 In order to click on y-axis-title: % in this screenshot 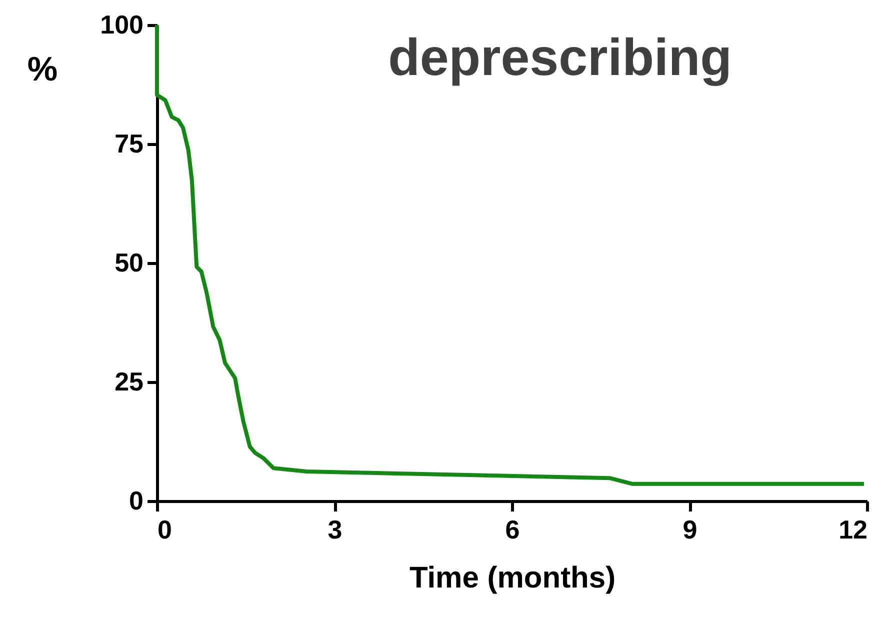, I will do `click(42, 69)`.